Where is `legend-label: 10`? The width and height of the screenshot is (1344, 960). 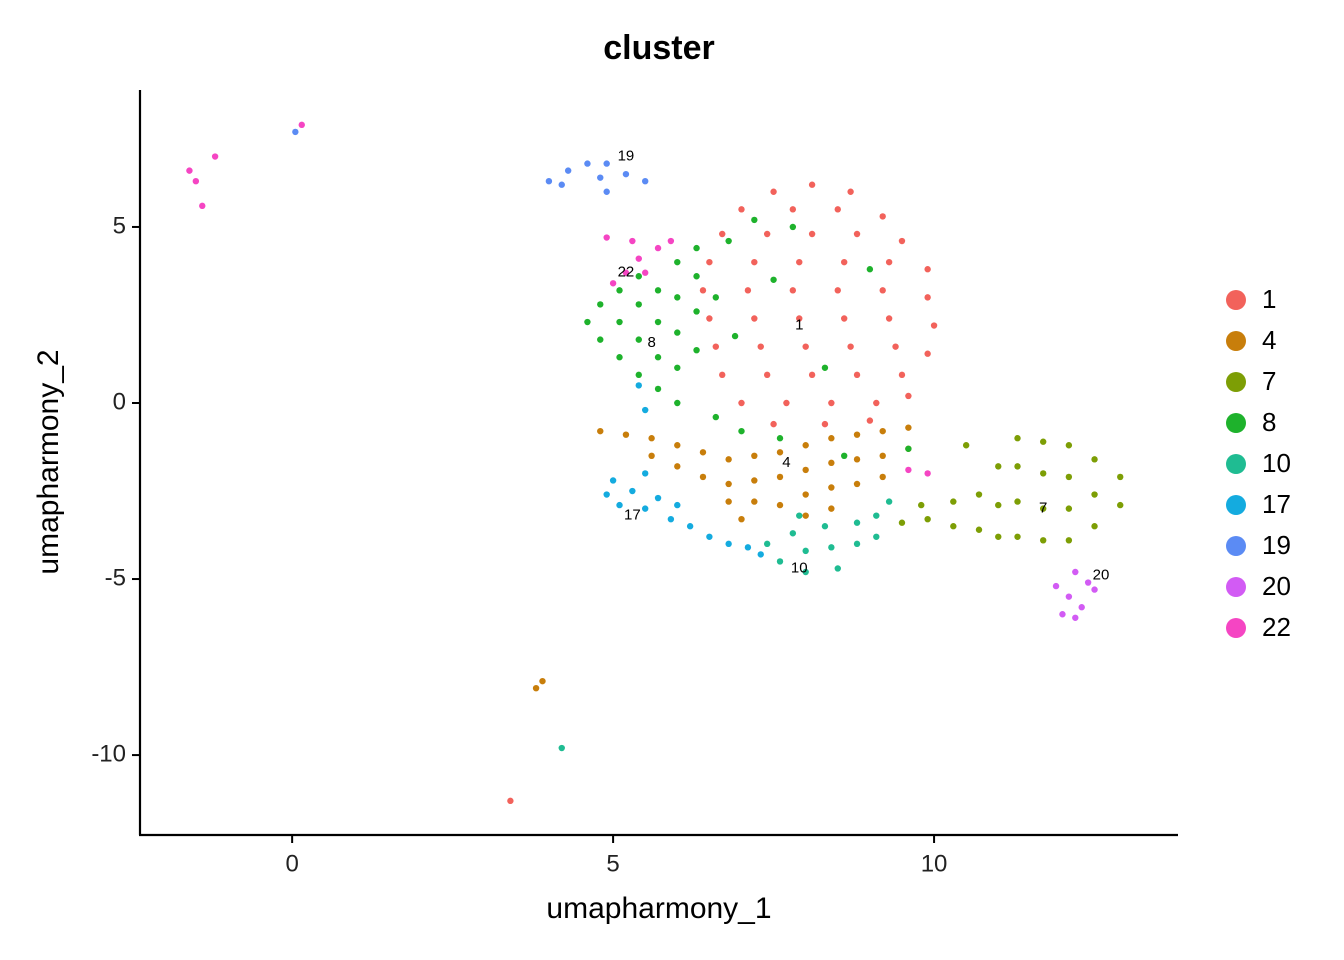
legend-label: 10 is located at coordinates (1276, 463).